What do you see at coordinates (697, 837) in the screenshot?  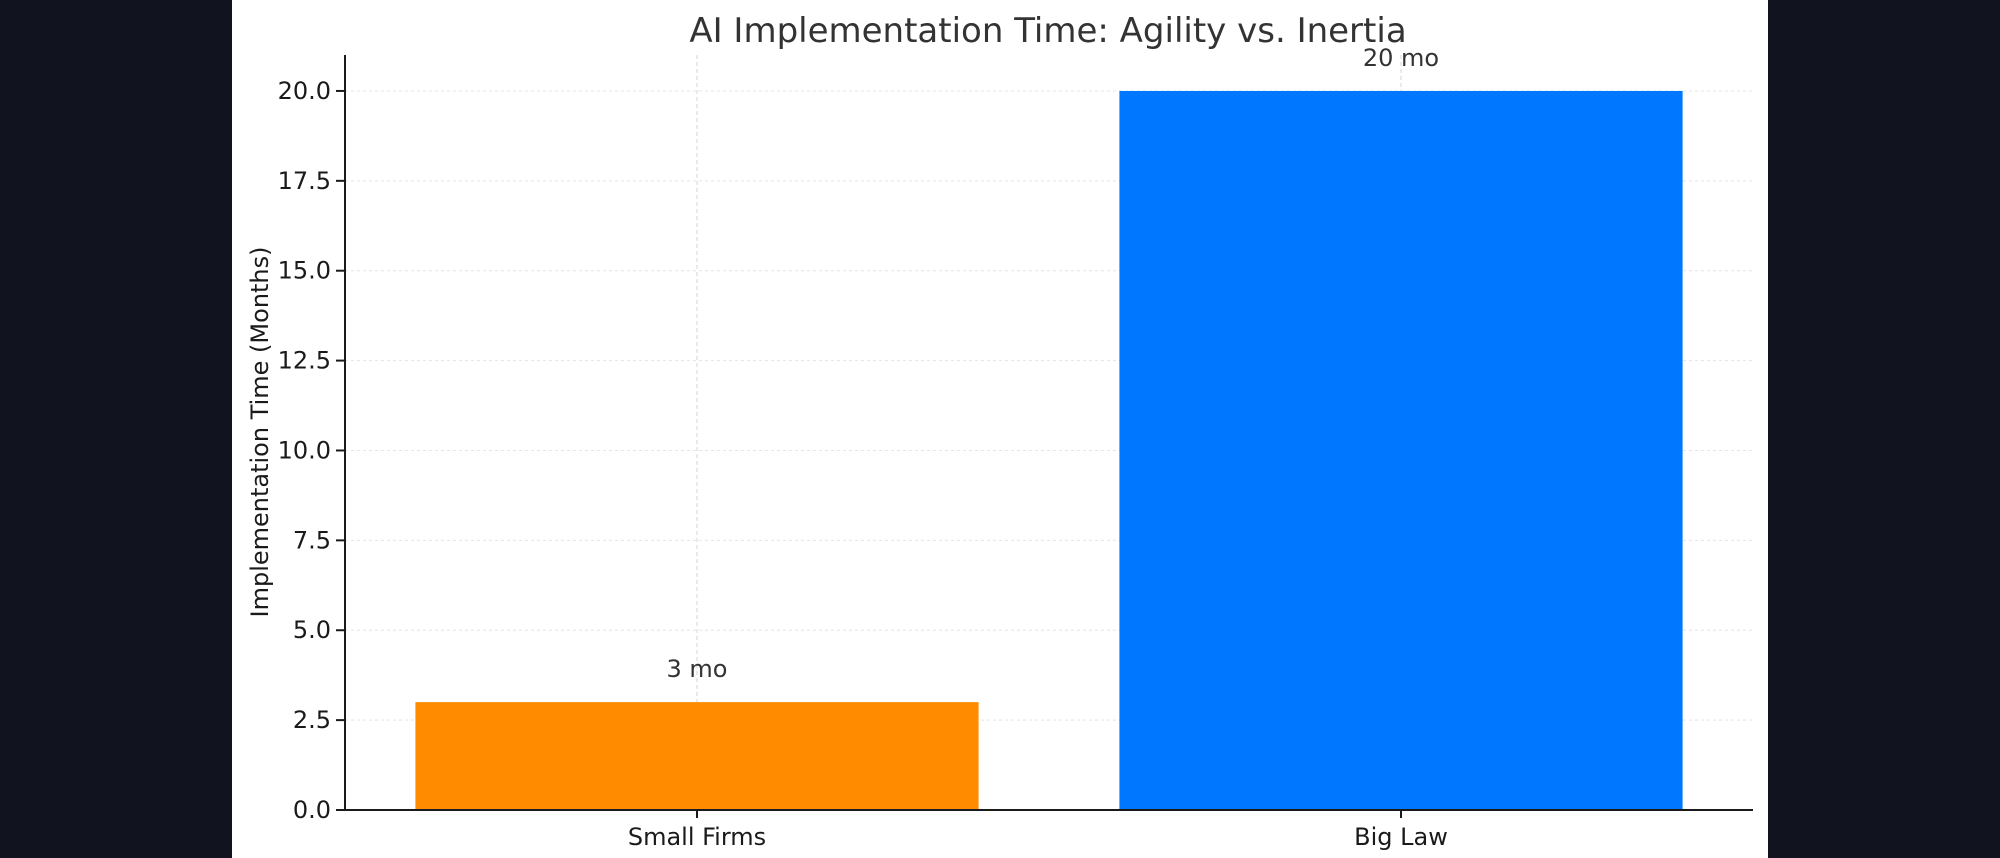 I see `x-tick-label: Small Firms` at bounding box center [697, 837].